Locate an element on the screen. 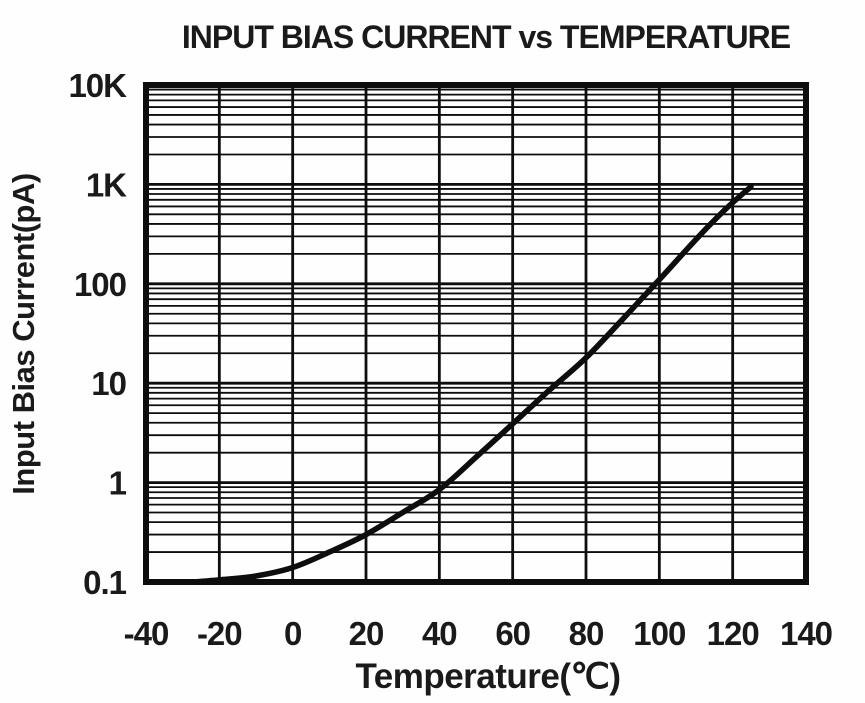 The width and height of the screenshot is (865, 703). x-tick-label: 0 is located at coordinates (292, 633).